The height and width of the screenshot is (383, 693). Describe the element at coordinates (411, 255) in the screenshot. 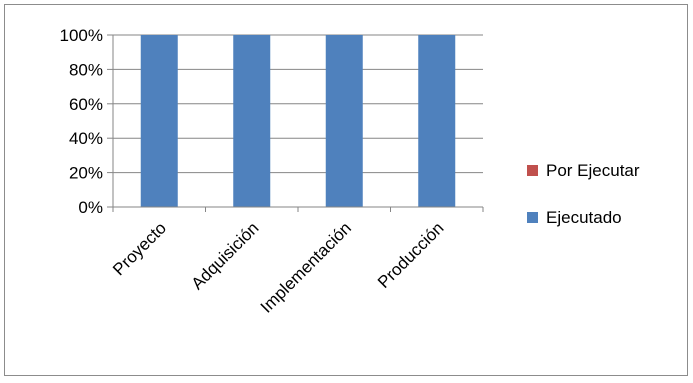

I see `x-tick-label: Producción` at that location.